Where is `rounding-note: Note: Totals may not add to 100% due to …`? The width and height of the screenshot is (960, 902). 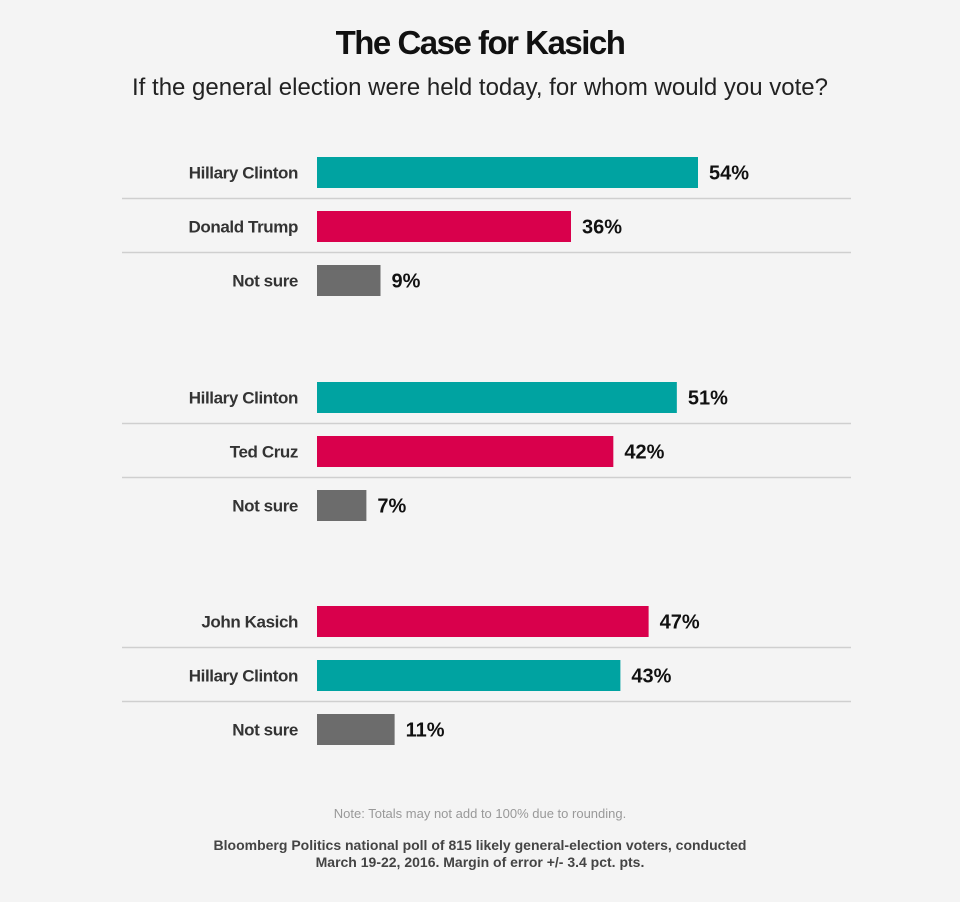 rounding-note: Note: Totals may not add to 100% due to … is located at coordinates (480, 813).